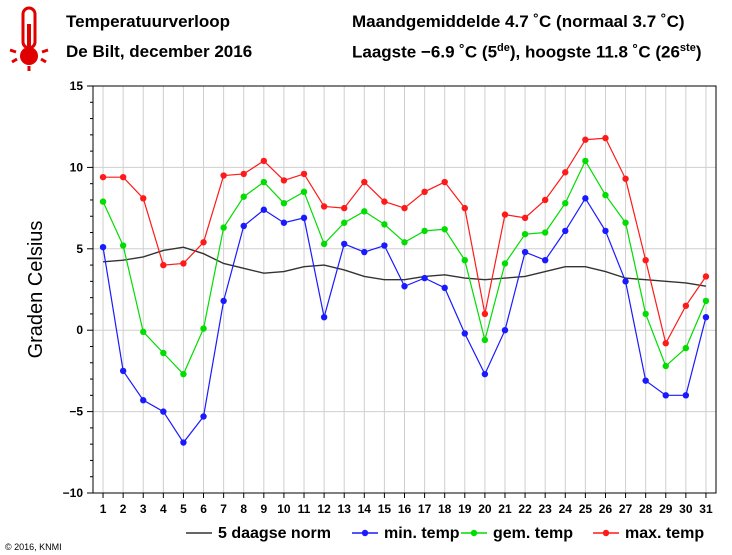 The image size is (732, 555). Describe the element at coordinates (33, 547) in the screenshot. I see `copyright-text: © 2016, KNMI` at that location.